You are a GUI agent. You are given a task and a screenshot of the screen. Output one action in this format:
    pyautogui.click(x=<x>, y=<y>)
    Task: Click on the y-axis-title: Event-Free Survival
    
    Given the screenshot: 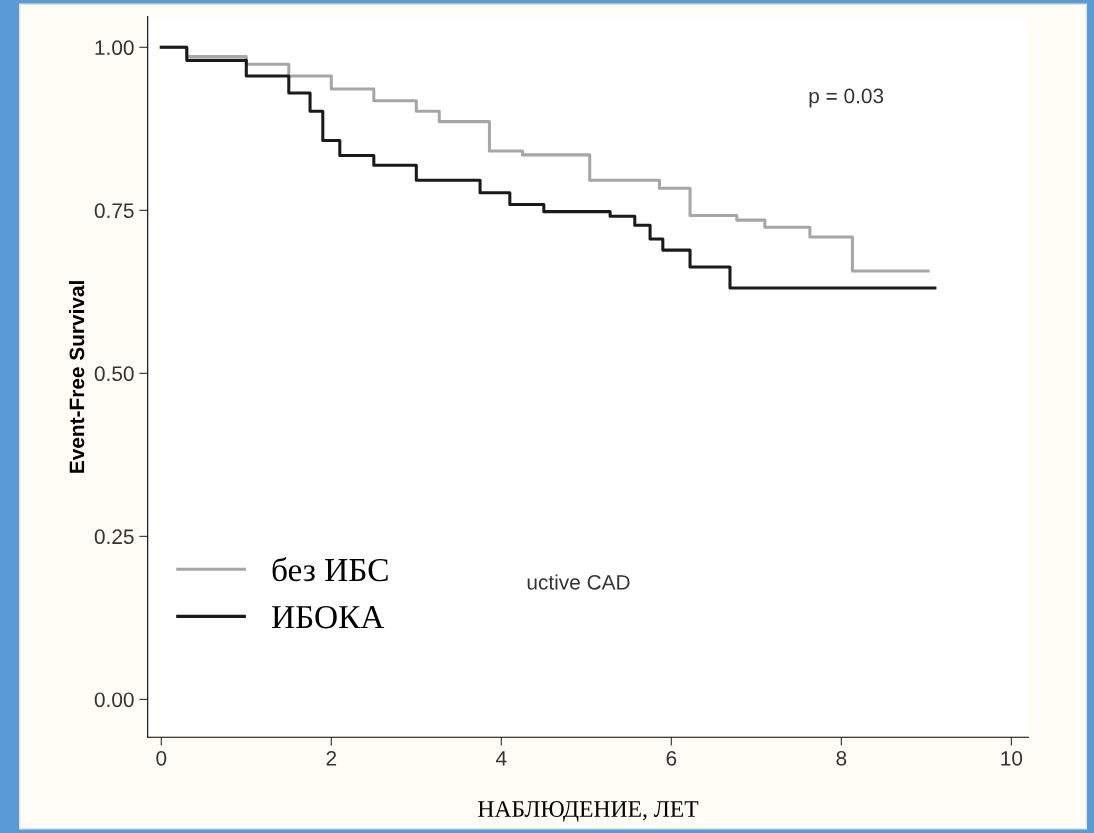 What is the action you would take?
    pyautogui.click(x=76, y=377)
    